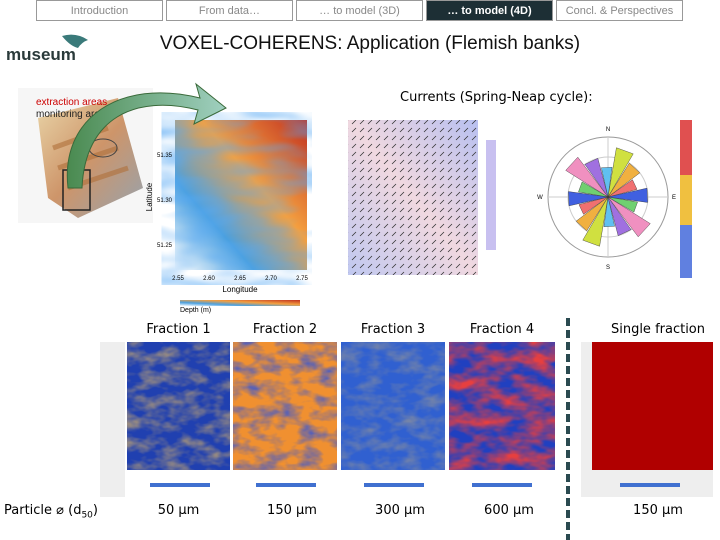 The width and height of the screenshot is (720, 540). Describe the element at coordinates (422, 197) in the screenshot. I see `currents-map` at that location.